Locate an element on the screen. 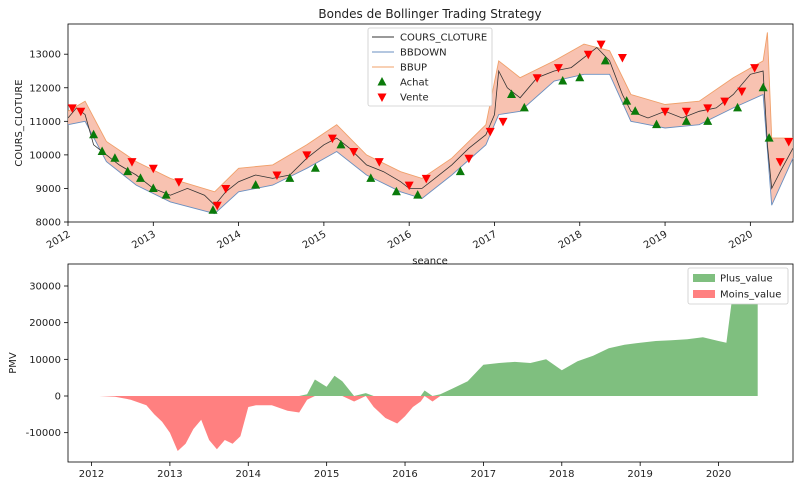  pmv-y-axis-label: PMV is located at coordinates (13, 363).